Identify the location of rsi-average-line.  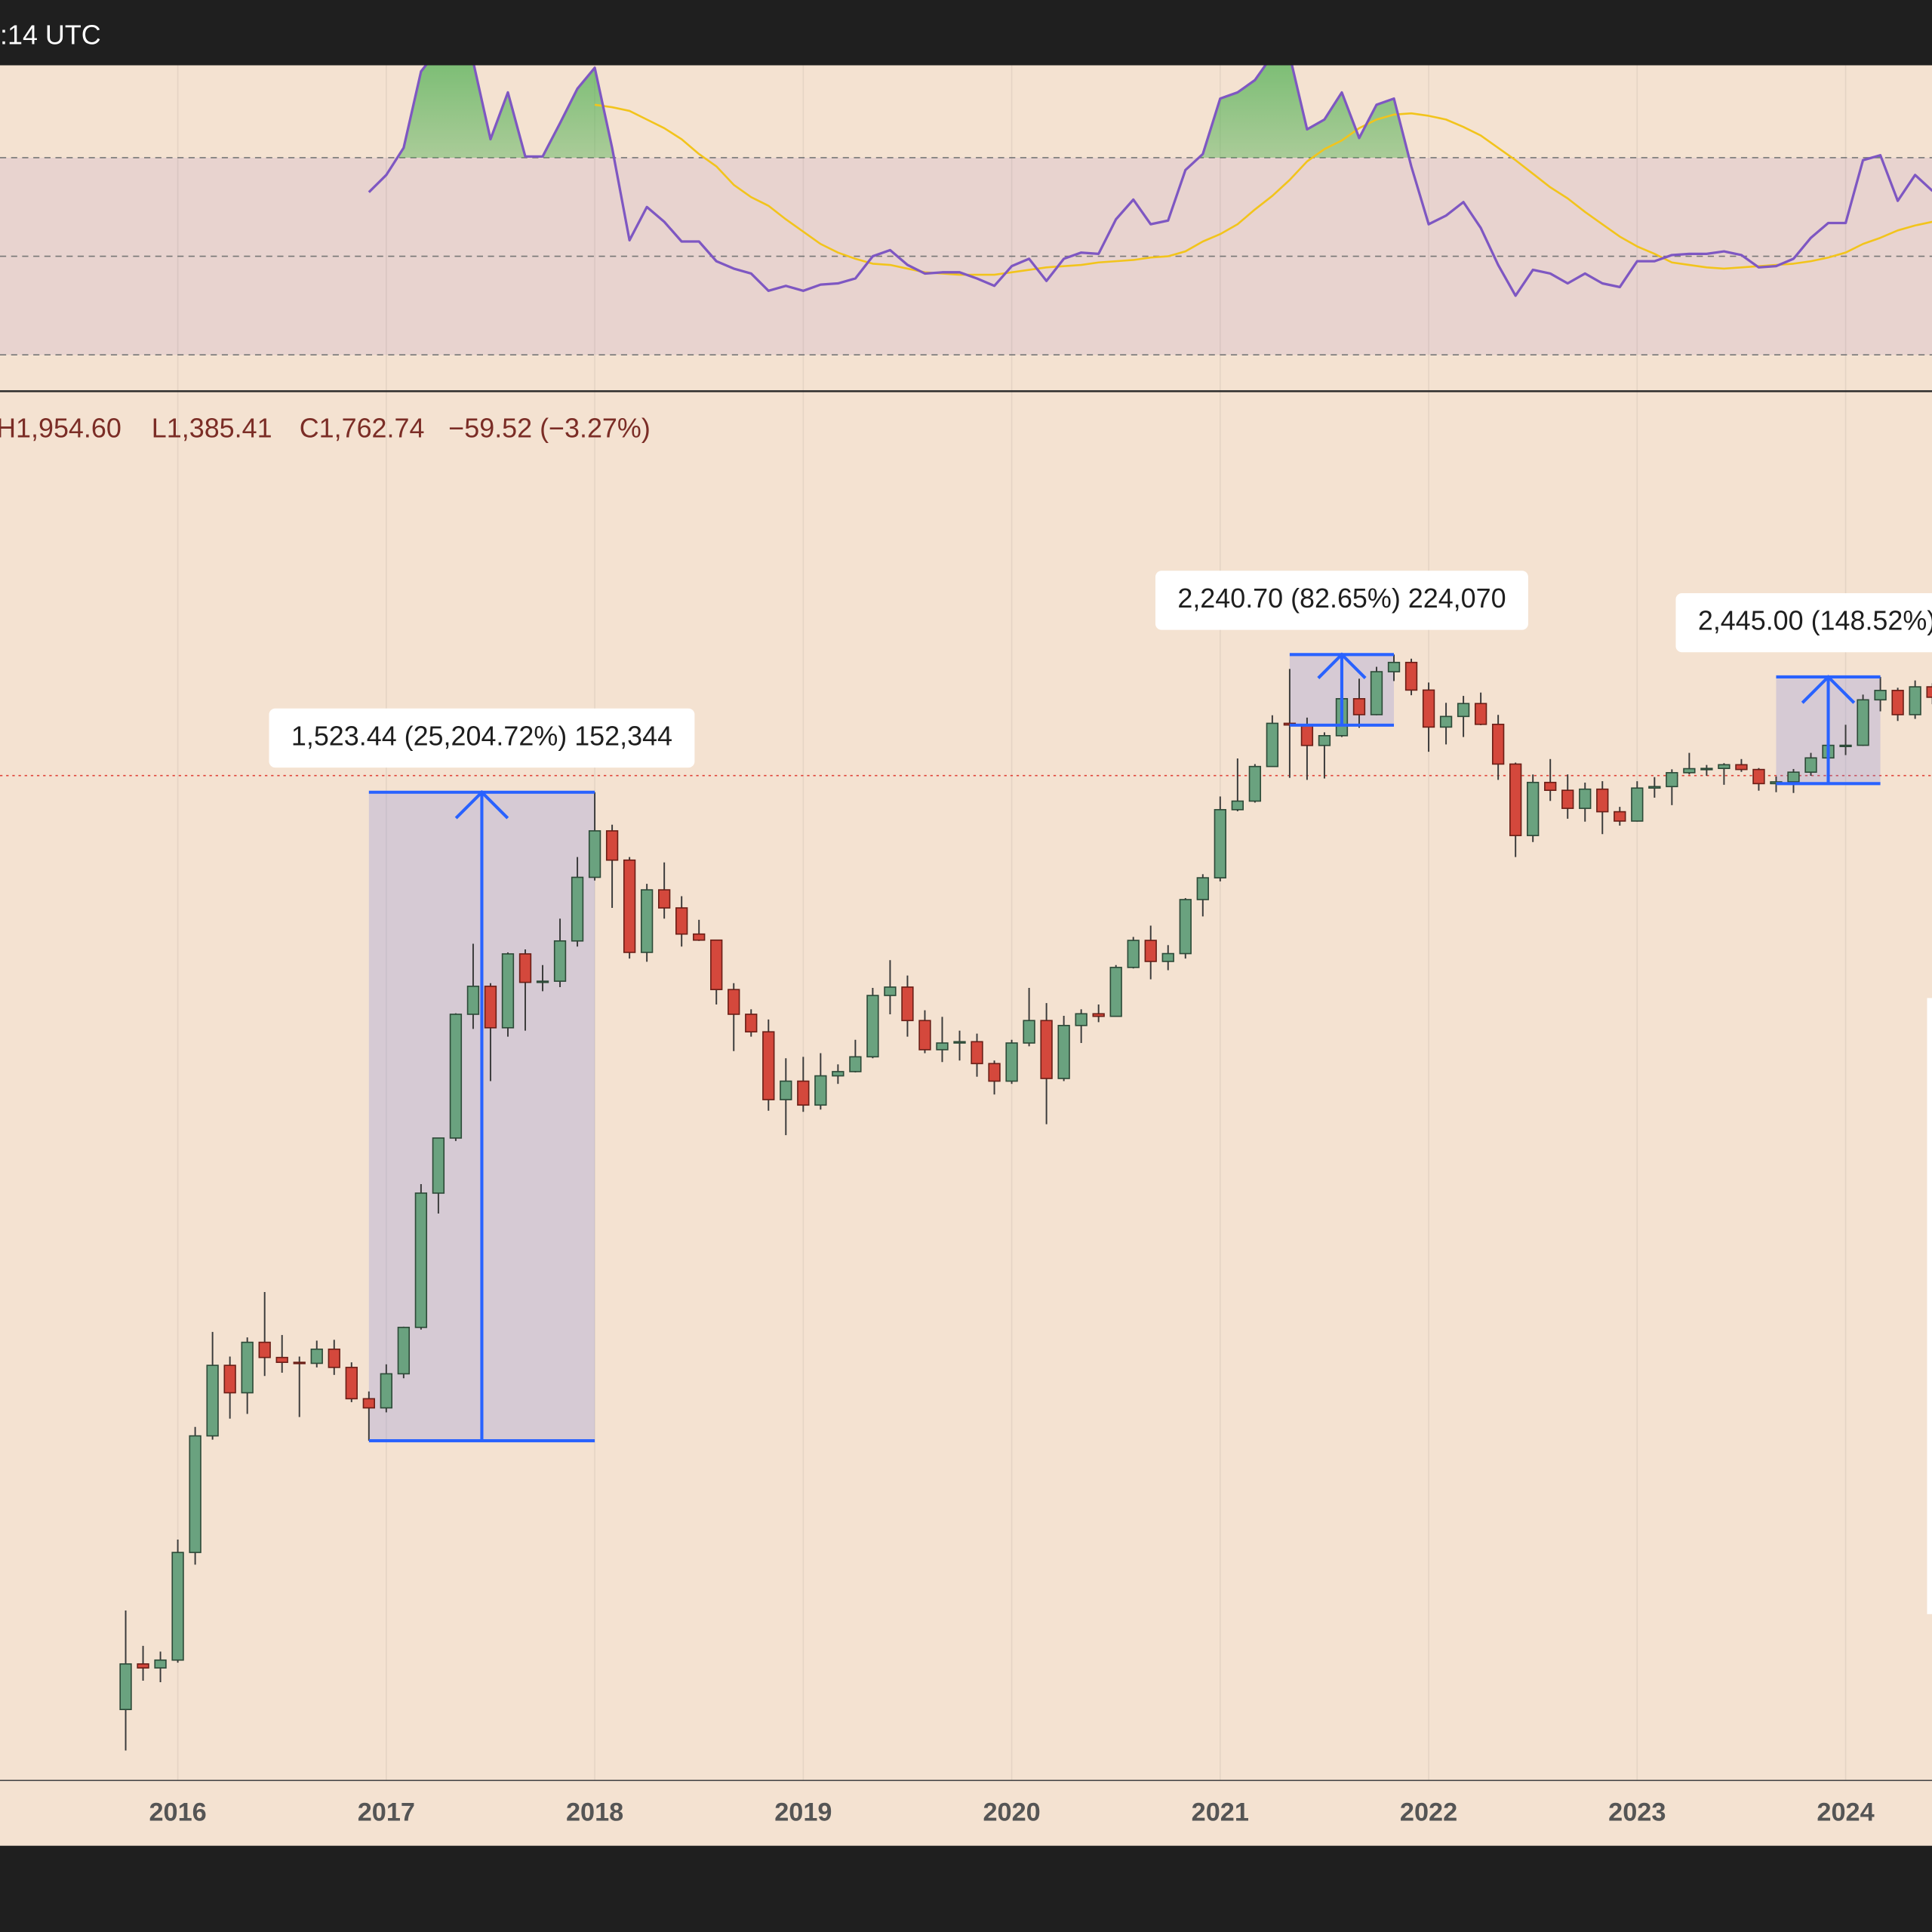
(1263, 189).